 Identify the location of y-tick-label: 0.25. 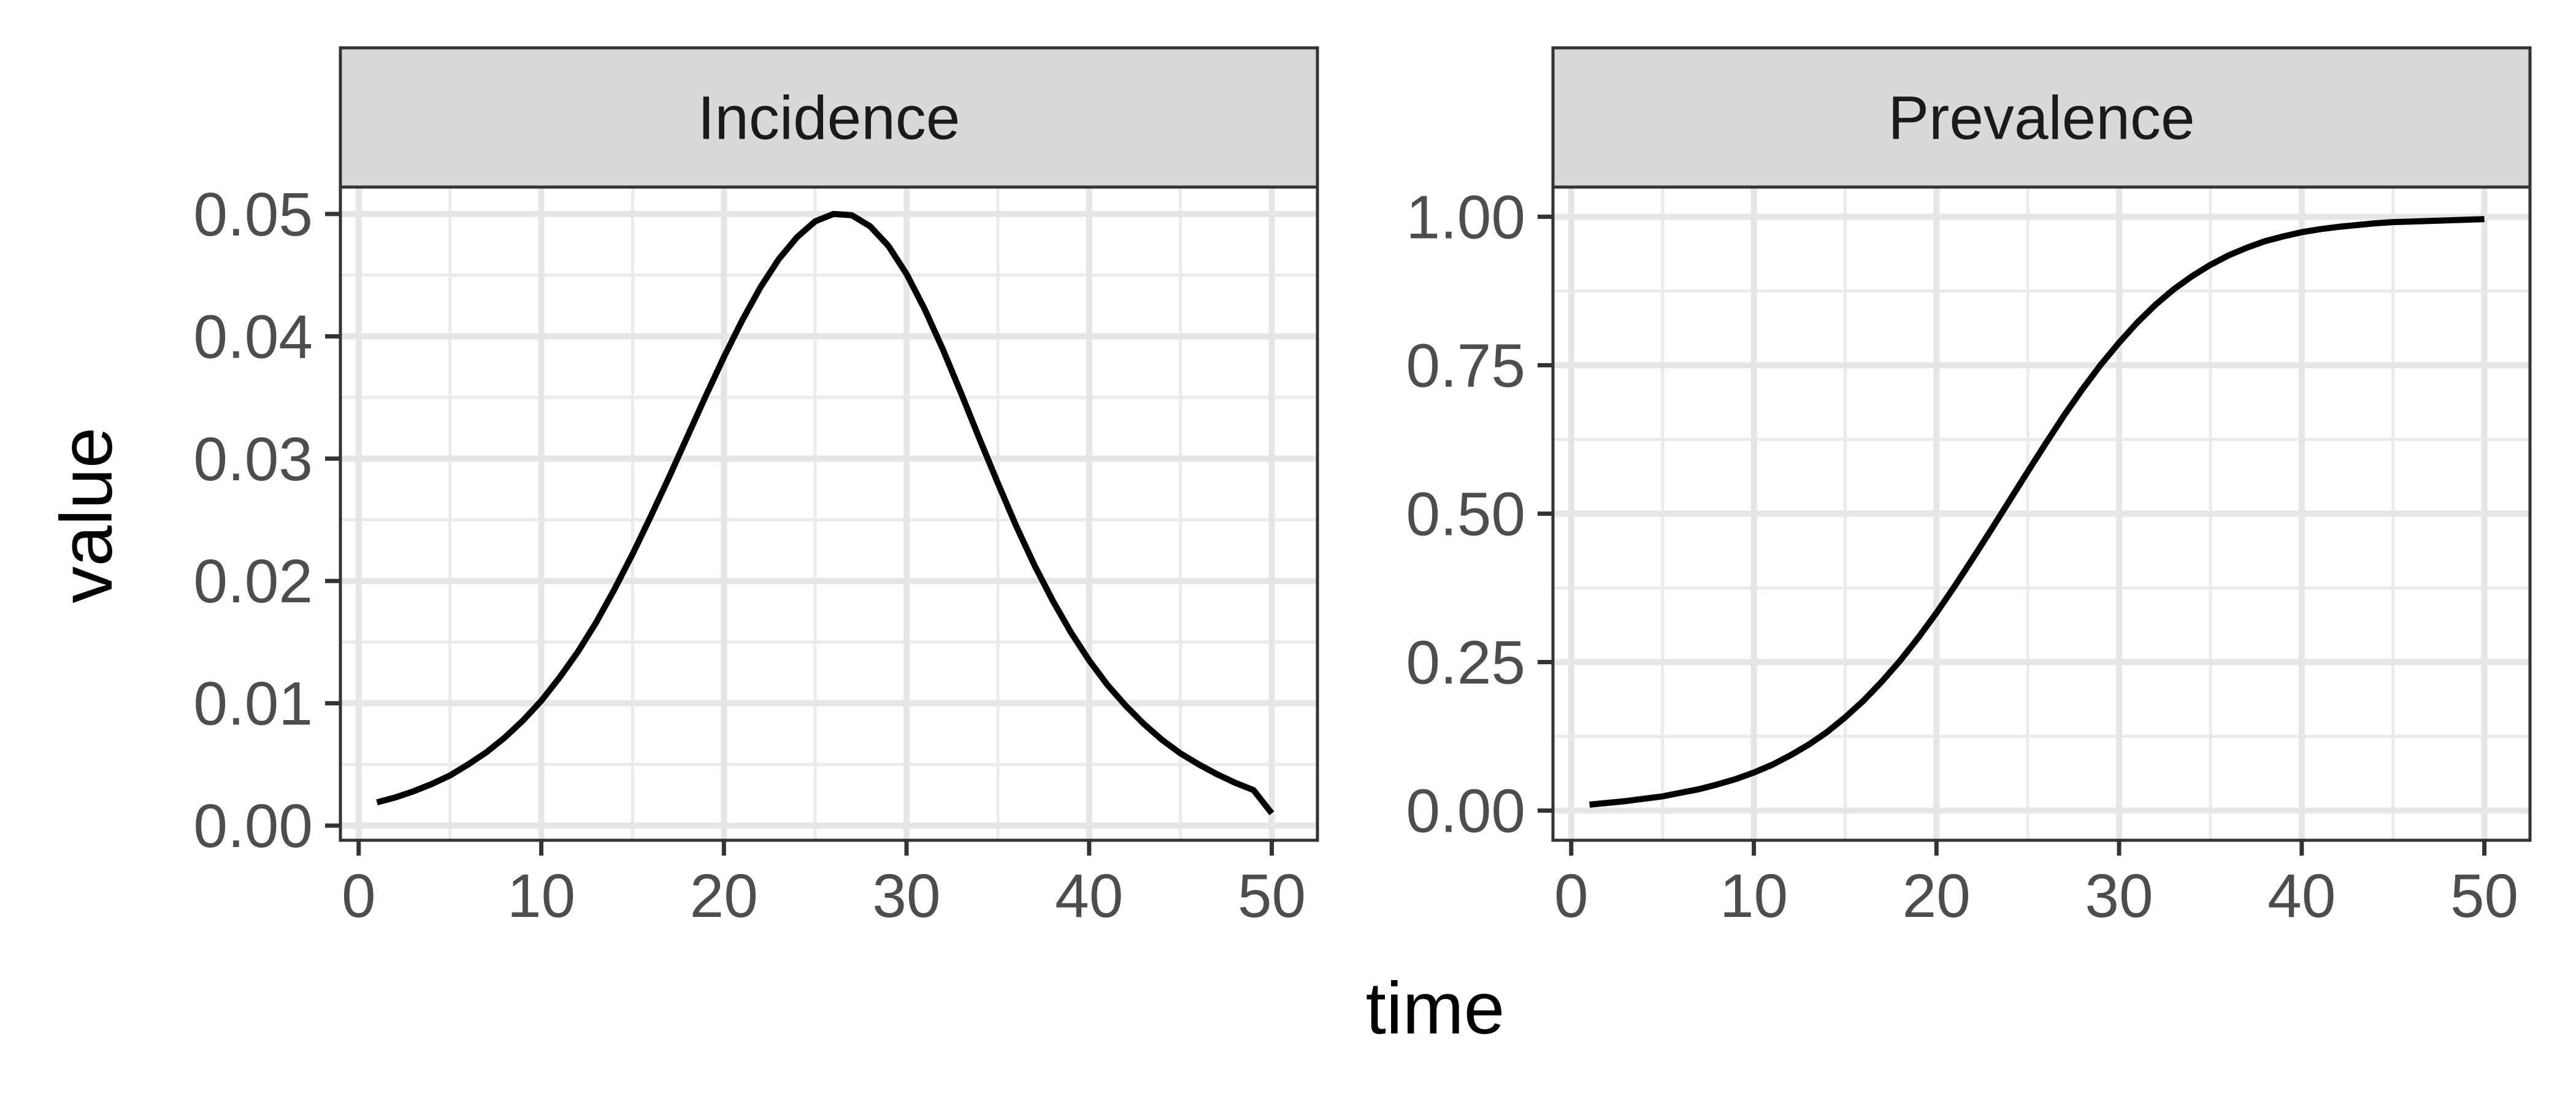
(1465, 663).